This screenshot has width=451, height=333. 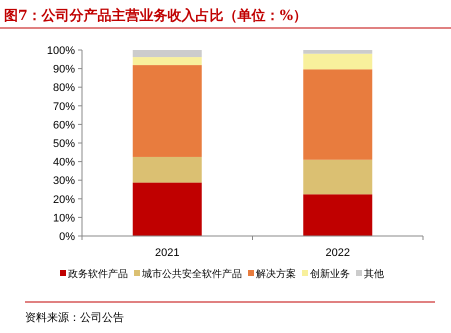 I want to click on legend-label: 解决方案, so click(x=276, y=274).